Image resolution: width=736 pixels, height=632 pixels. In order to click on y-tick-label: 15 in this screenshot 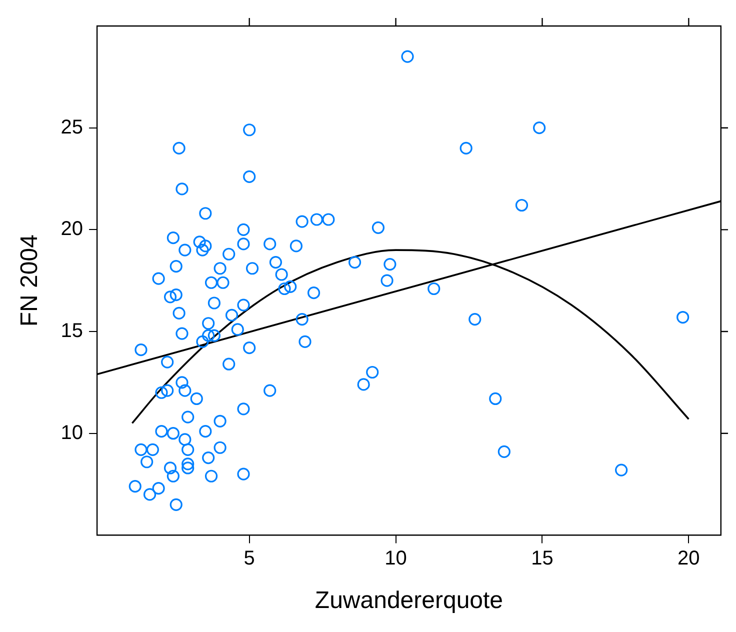, I will do `click(72, 331)`.